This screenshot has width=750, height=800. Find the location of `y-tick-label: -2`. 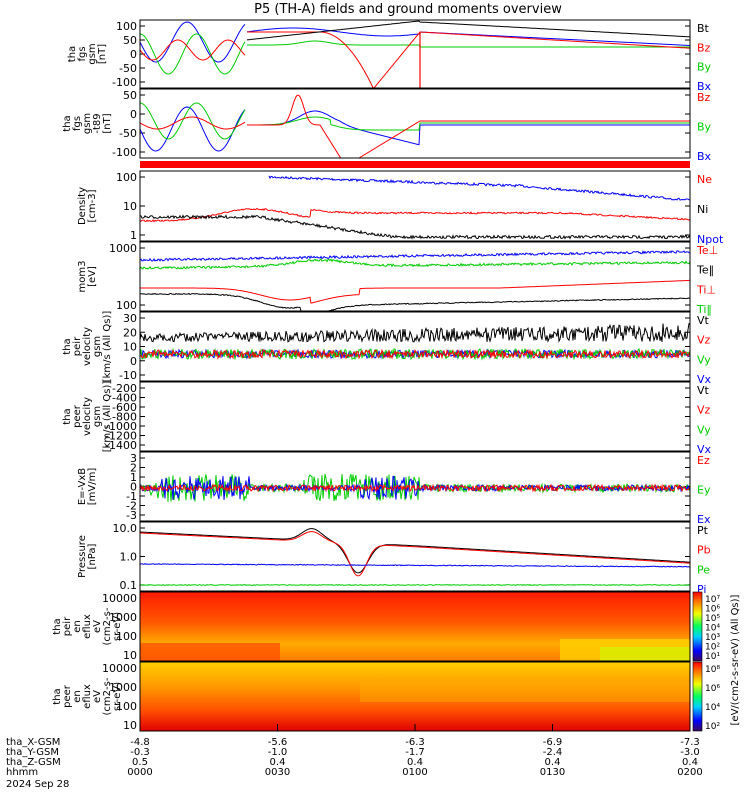

y-tick-label: -2 is located at coordinates (131, 506).